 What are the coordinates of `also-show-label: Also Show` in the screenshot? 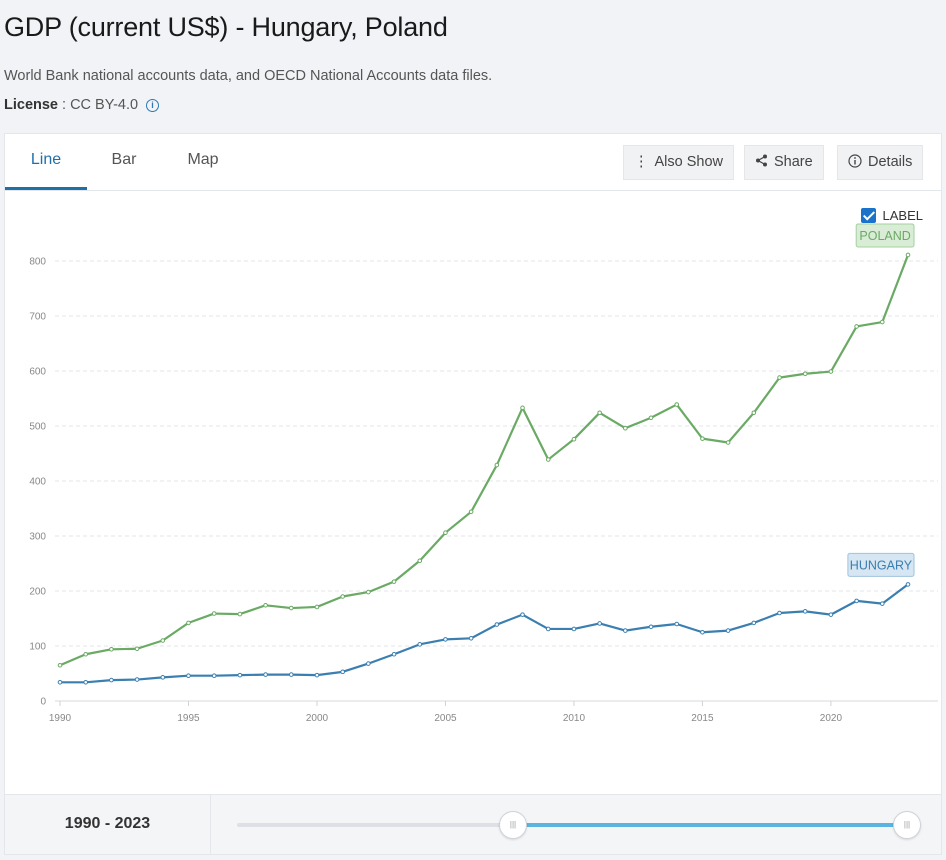 It's located at (689, 162).